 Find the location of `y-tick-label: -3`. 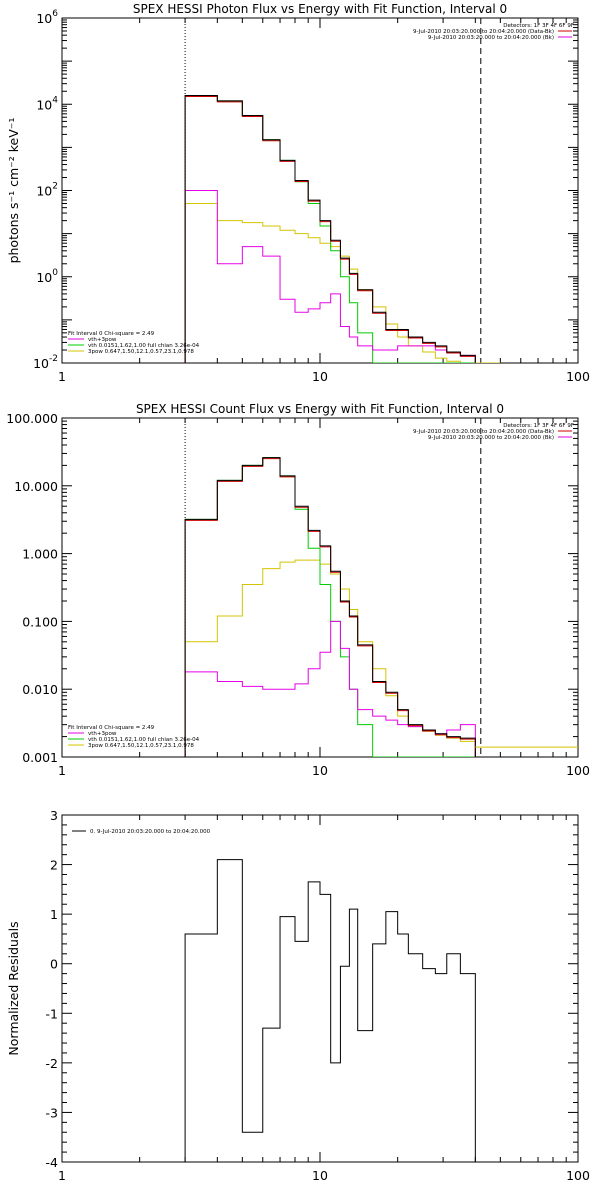

y-tick-label: -3 is located at coordinates (52, 1112).